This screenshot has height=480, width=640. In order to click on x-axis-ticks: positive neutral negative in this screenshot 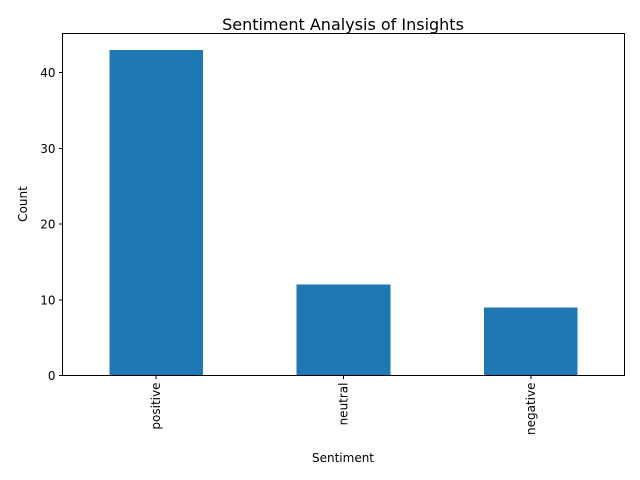, I will do `click(343, 405)`.